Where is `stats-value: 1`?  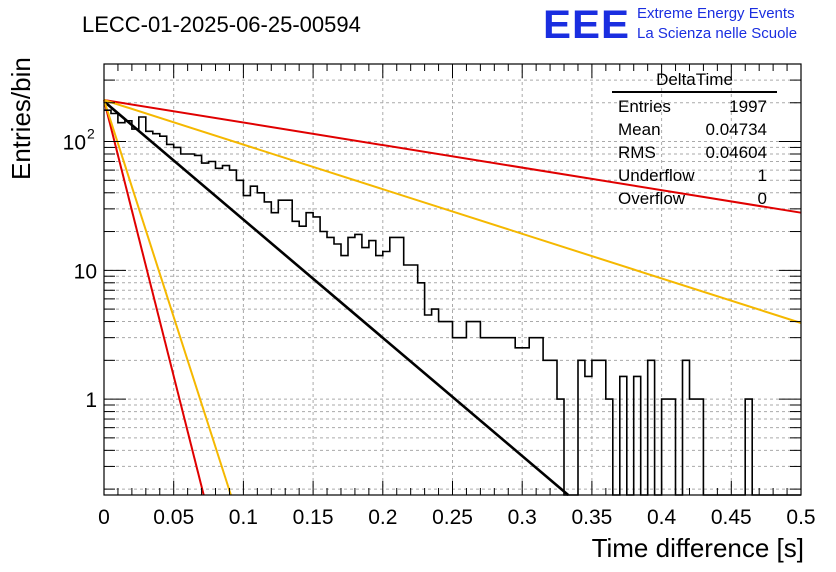 stats-value: 1 is located at coordinates (762, 175).